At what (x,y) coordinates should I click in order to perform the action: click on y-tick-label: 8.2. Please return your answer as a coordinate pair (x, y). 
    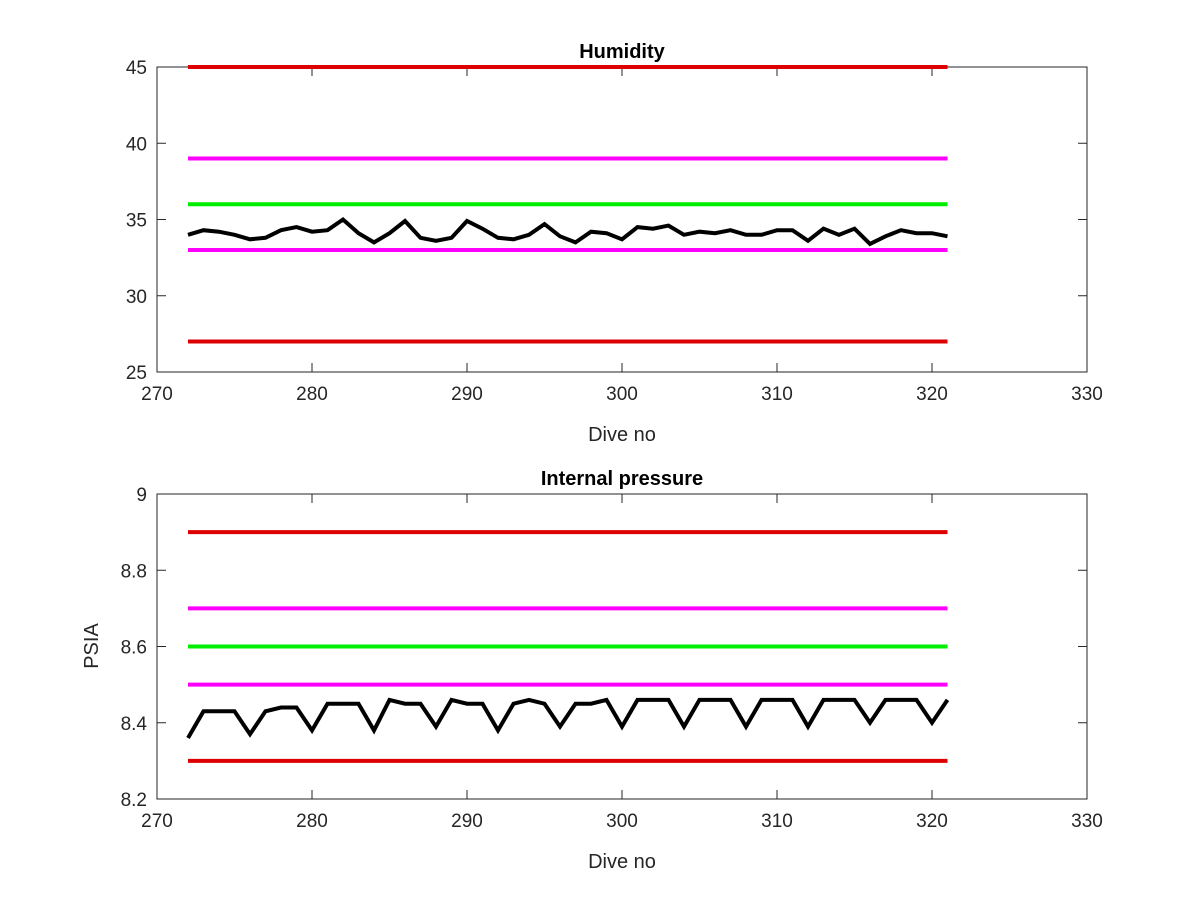
    Looking at the image, I should click on (134, 800).